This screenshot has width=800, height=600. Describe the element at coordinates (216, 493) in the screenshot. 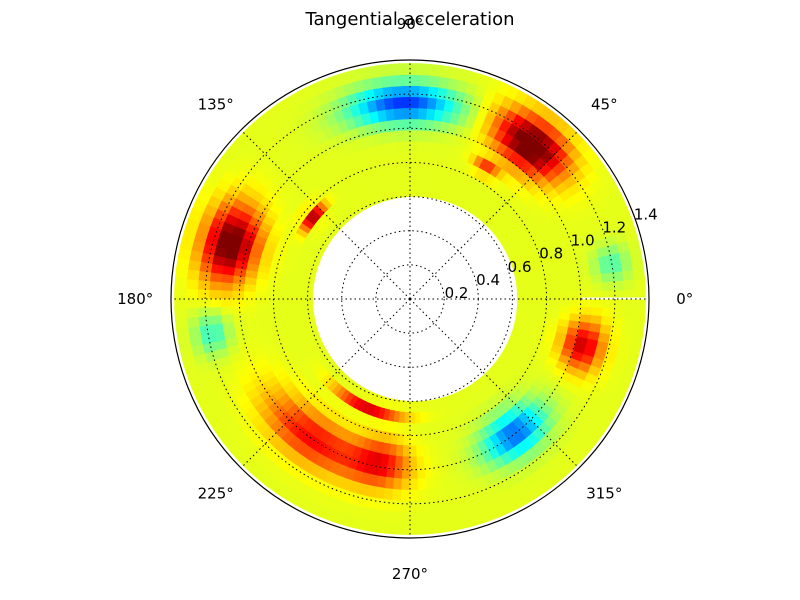

I see `angle-tick-label: 225°` at that location.